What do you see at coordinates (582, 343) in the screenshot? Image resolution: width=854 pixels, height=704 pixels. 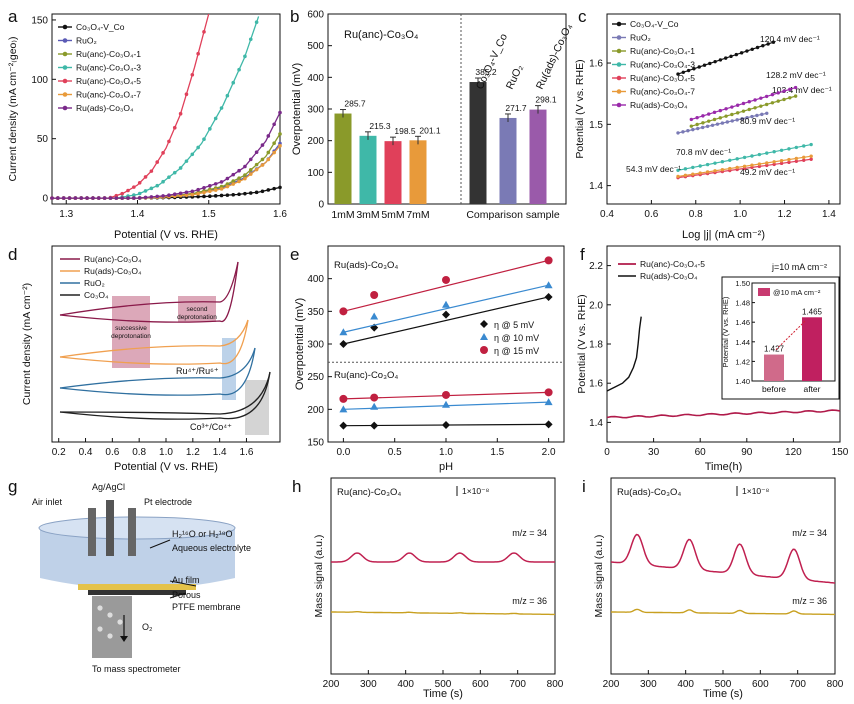 I see `y-axis-title: Potential (V vs. RHE)` at bounding box center [582, 343].